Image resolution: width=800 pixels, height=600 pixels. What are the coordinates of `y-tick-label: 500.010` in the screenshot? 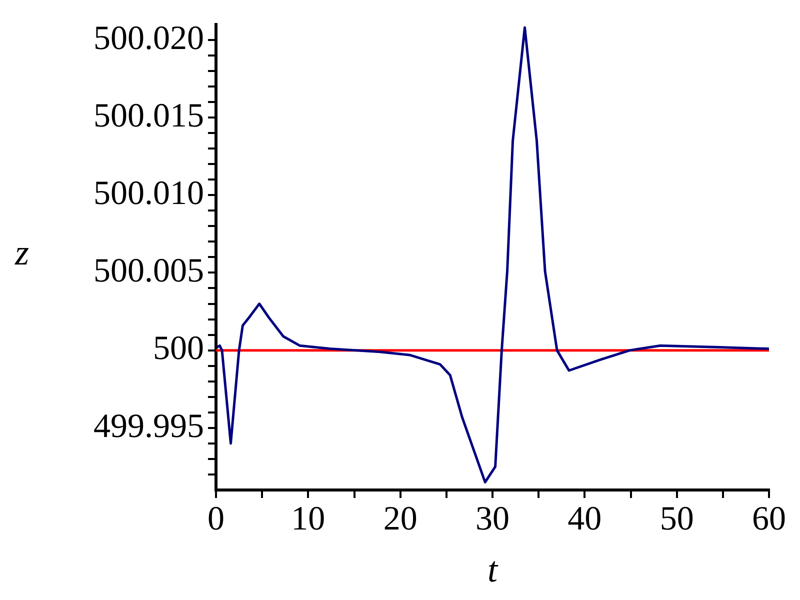 It's located at (149, 193).